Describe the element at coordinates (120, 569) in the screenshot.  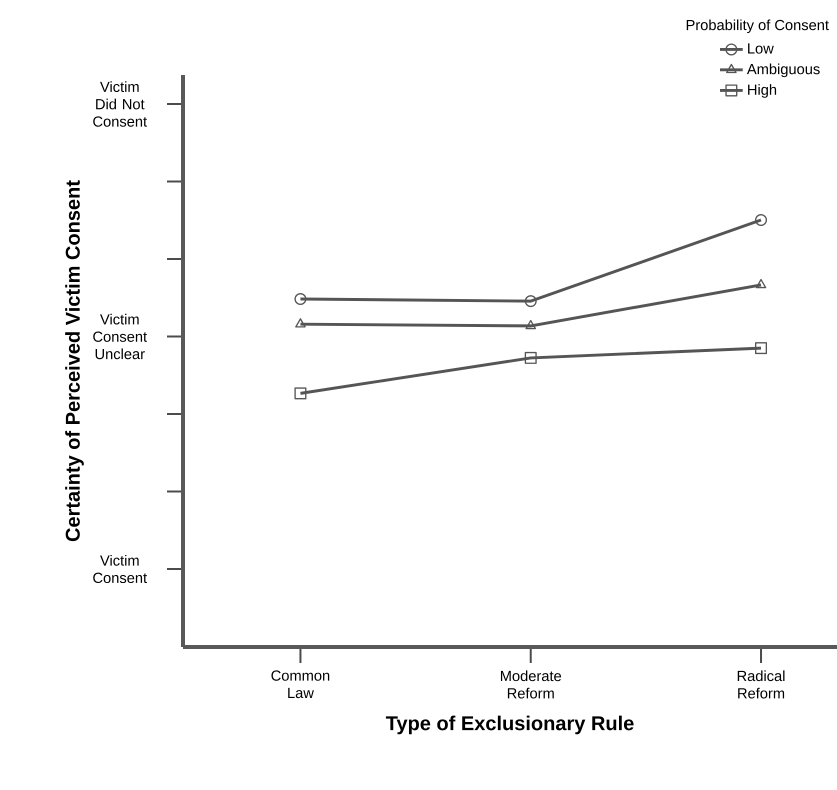
I see `text: Victim Consent` at that location.